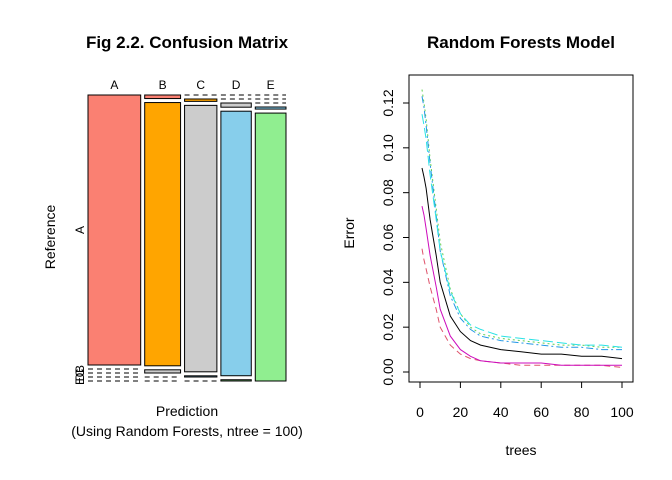  Describe the element at coordinates (388, 281) in the screenshot. I see `rf-y-tick-label: 0.04` at that location.